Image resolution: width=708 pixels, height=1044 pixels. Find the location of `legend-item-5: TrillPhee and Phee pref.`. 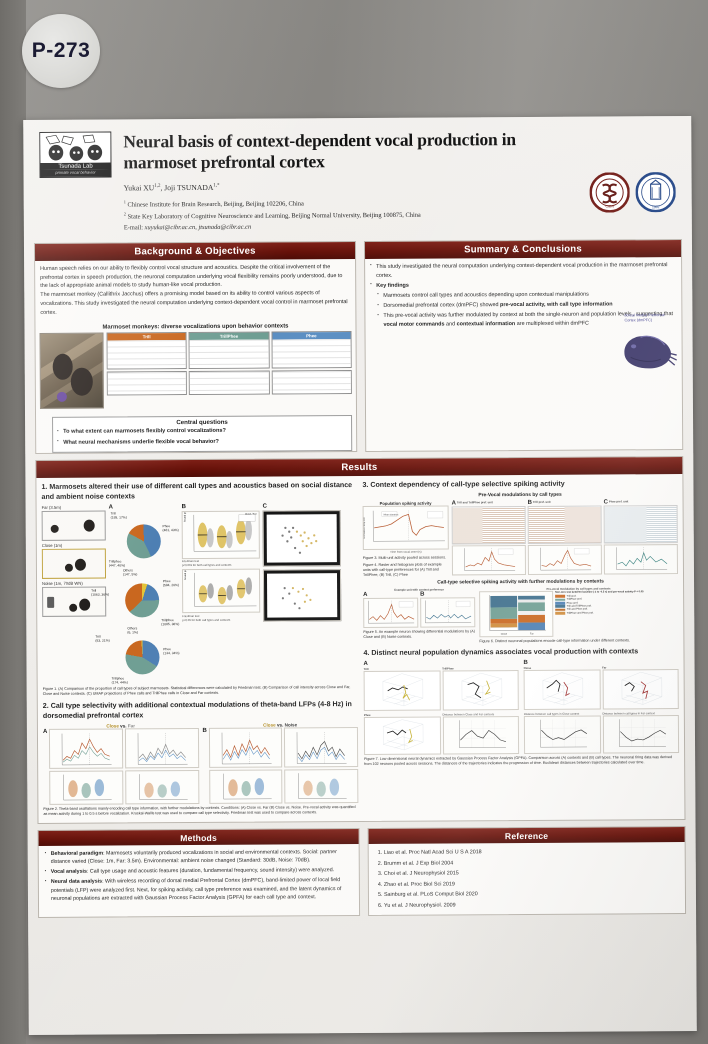

legend-item-5: TrillPhee and Phee pref. is located at coordinates (616, 613).